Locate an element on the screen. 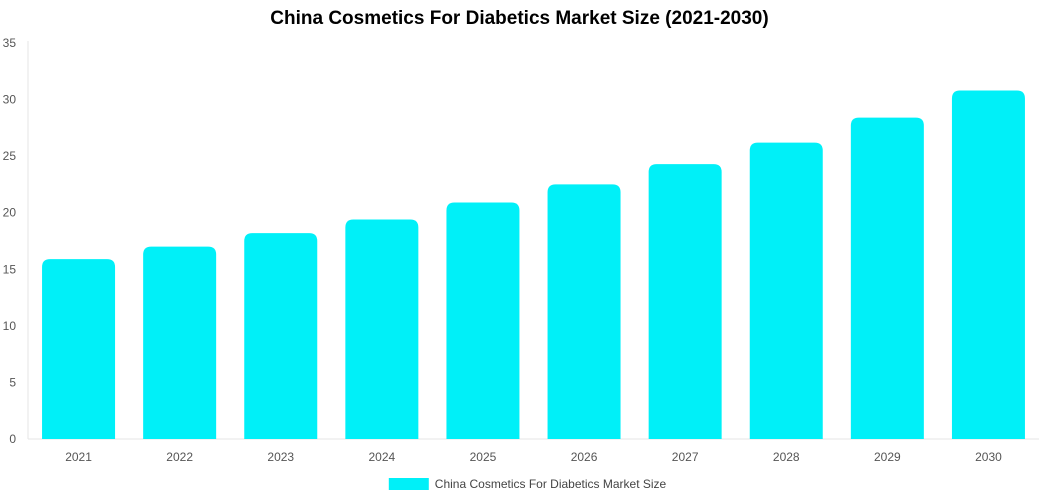 This screenshot has height=500, width=1039. y-tick-label: 30 is located at coordinates (10, 100).